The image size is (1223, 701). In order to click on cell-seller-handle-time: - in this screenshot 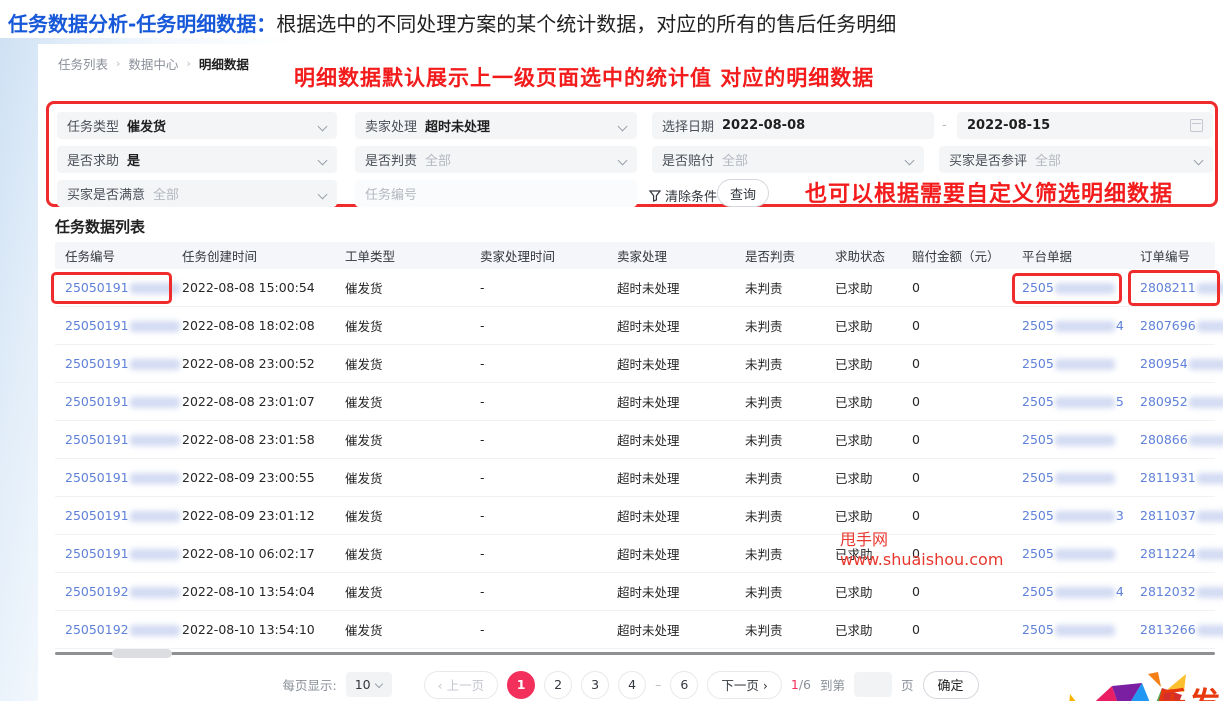, I will do `click(482, 439)`.